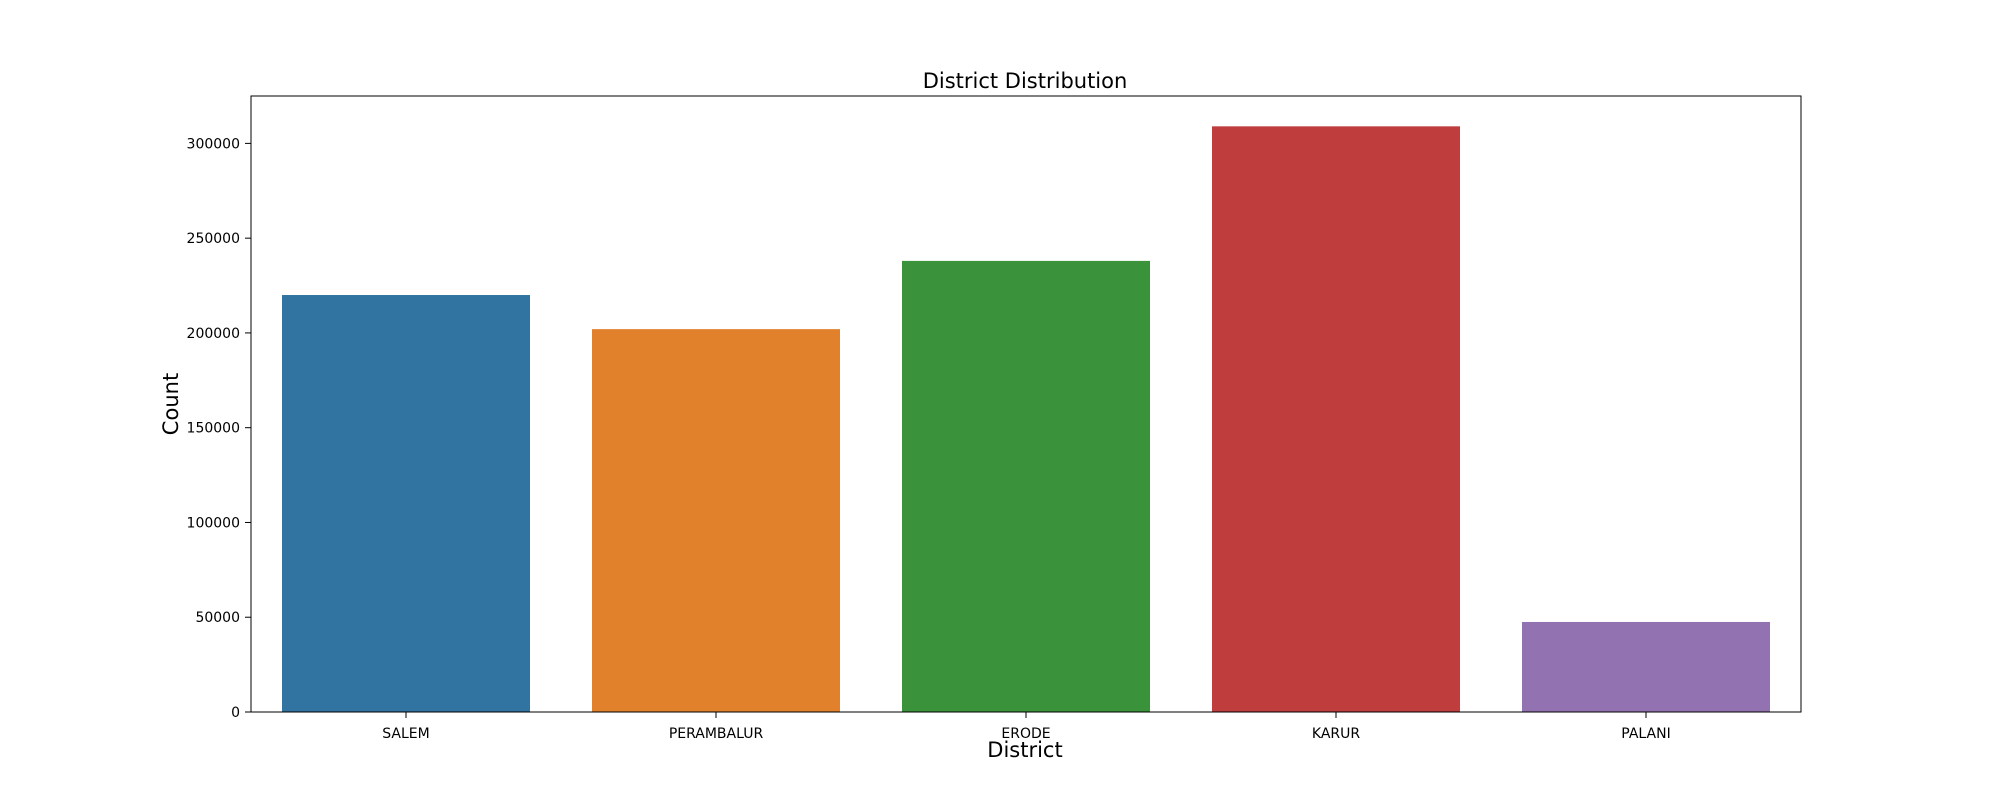 The height and width of the screenshot is (800, 2000). Describe the element at coordinates (213, 523) in the screenshot. I see `y-tick-label: 100000` at that location.